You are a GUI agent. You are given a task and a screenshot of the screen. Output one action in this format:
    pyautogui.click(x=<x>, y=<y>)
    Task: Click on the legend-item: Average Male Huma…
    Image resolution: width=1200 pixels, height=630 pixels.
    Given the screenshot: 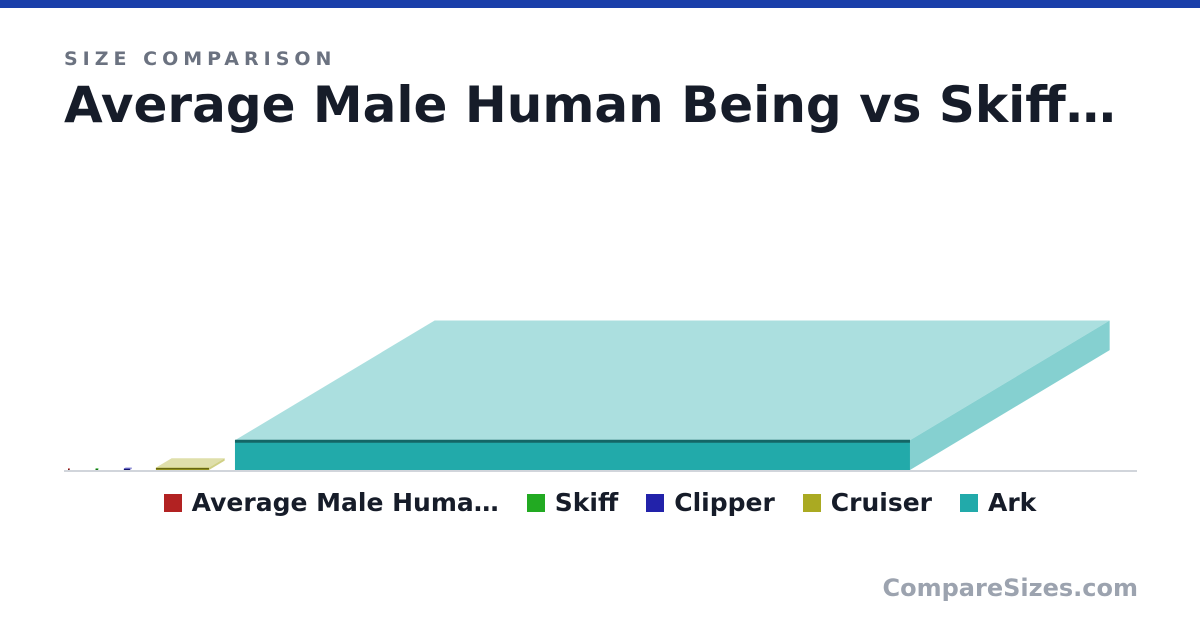 What is the action you would take?
    pyautogui.click(x=331, y=502)
    